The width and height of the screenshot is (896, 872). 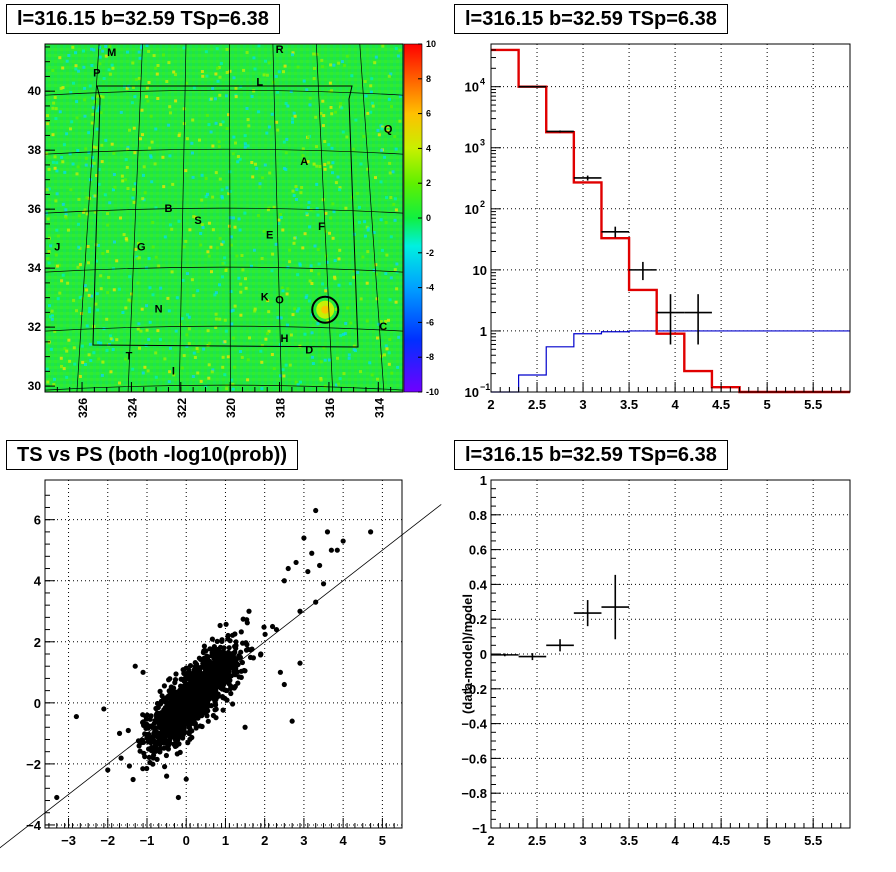 What do you see at coordinates (111, 53) in the screenshot?
I see `source-label: M` at bounding box center [111, 53].